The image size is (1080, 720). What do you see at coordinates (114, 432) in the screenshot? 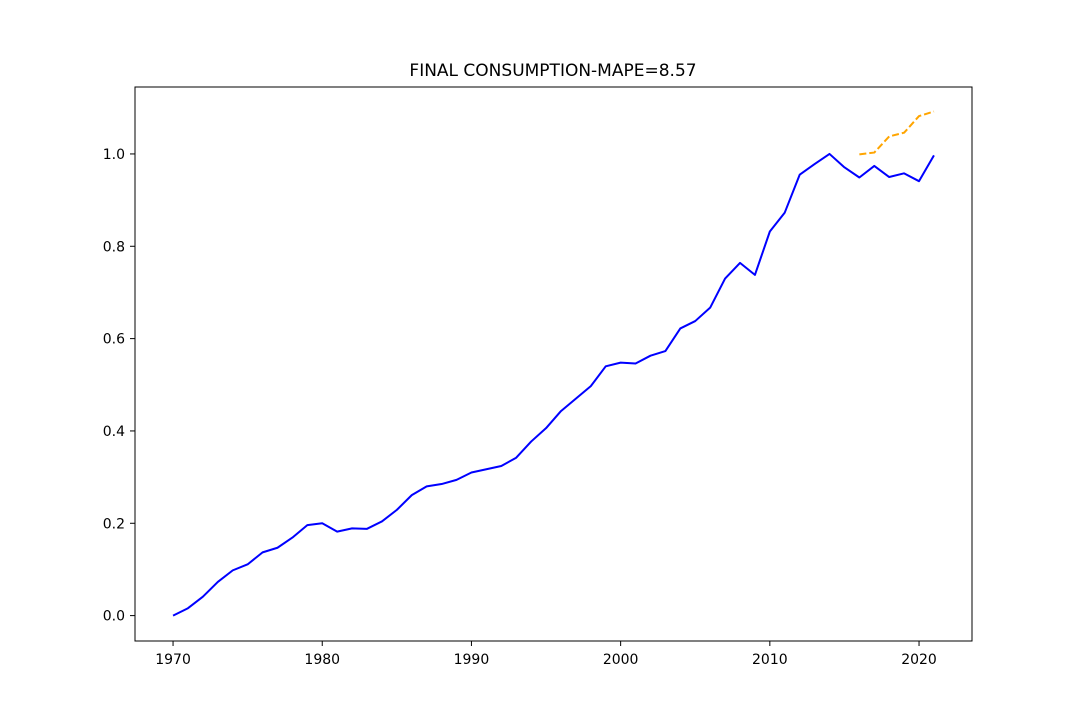
I see `y-tick-label: 0.4` at bounding box center [114, 432].